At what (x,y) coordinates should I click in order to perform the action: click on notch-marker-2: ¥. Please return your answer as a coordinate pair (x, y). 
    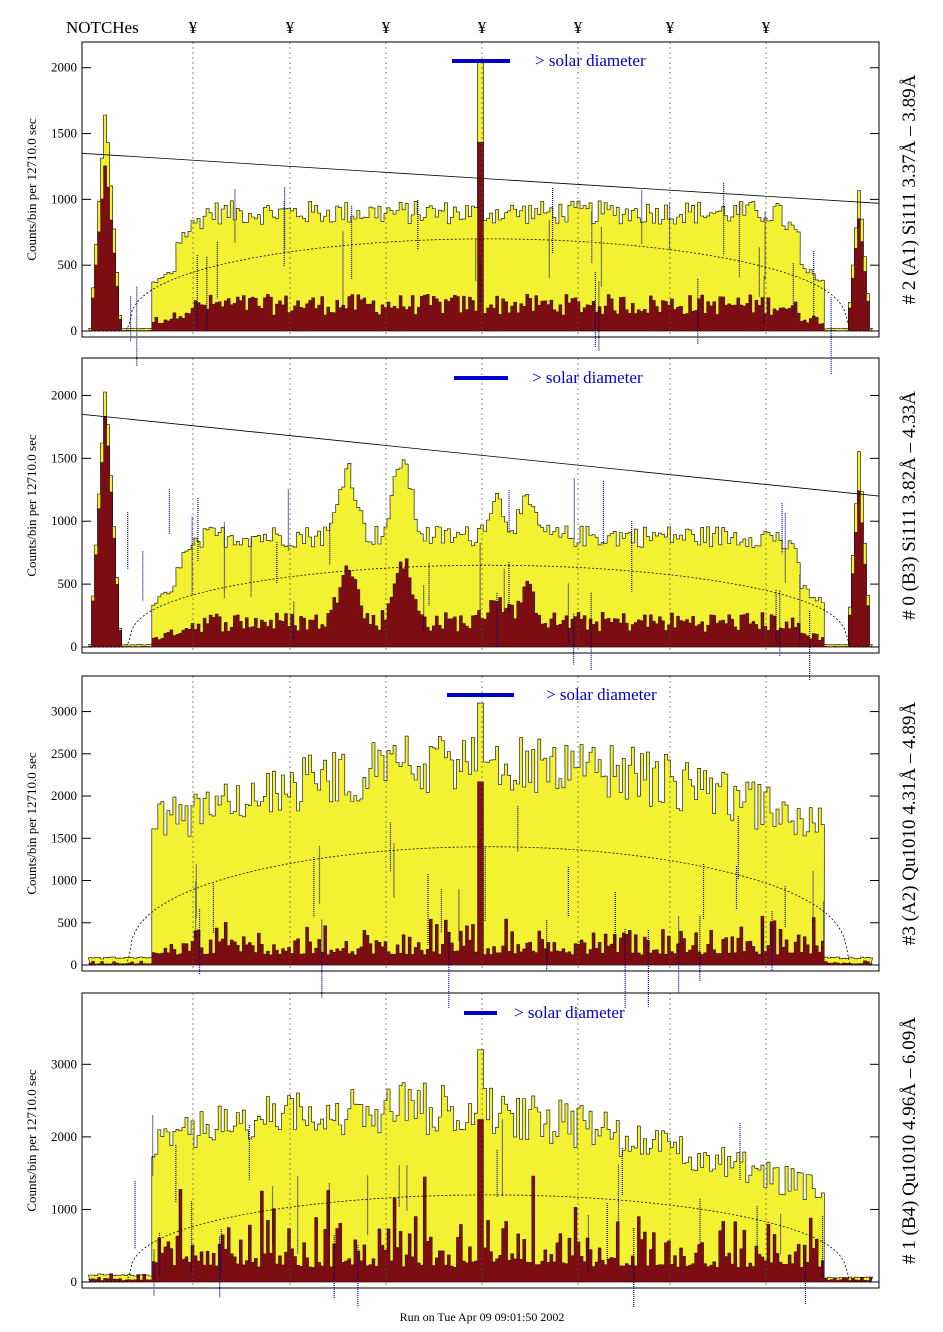
    Looking at the image, I should click on (290, 27).